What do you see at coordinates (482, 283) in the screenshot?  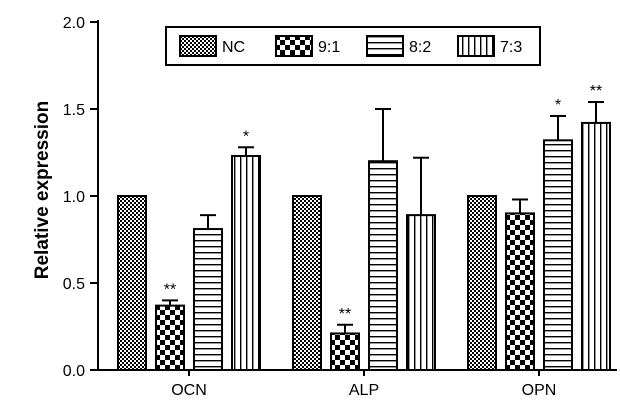 I see `bar-opn-nc` at bounding box center [482, 283].